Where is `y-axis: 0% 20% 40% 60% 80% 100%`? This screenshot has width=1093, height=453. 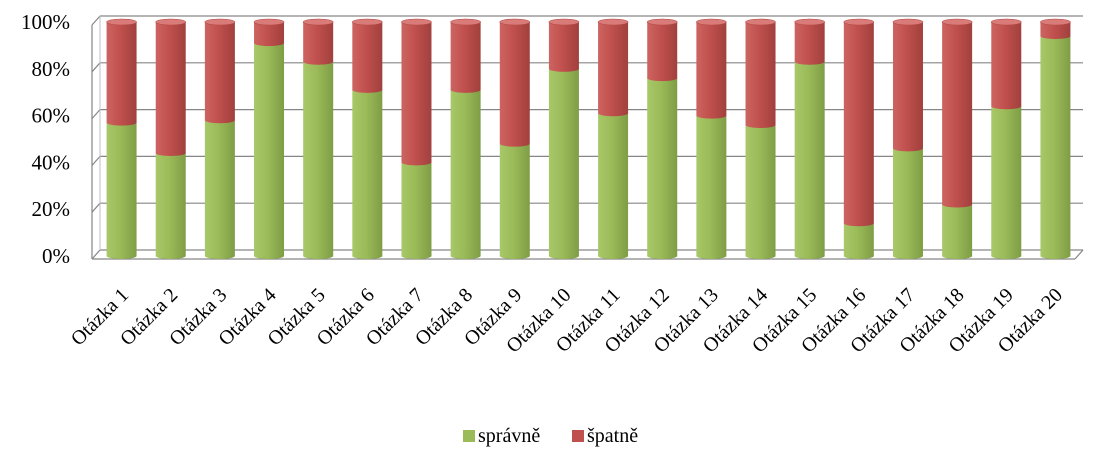 y-axis: 0% 20% 40% 60% 80% 100% is located at coordinates (45, 139).